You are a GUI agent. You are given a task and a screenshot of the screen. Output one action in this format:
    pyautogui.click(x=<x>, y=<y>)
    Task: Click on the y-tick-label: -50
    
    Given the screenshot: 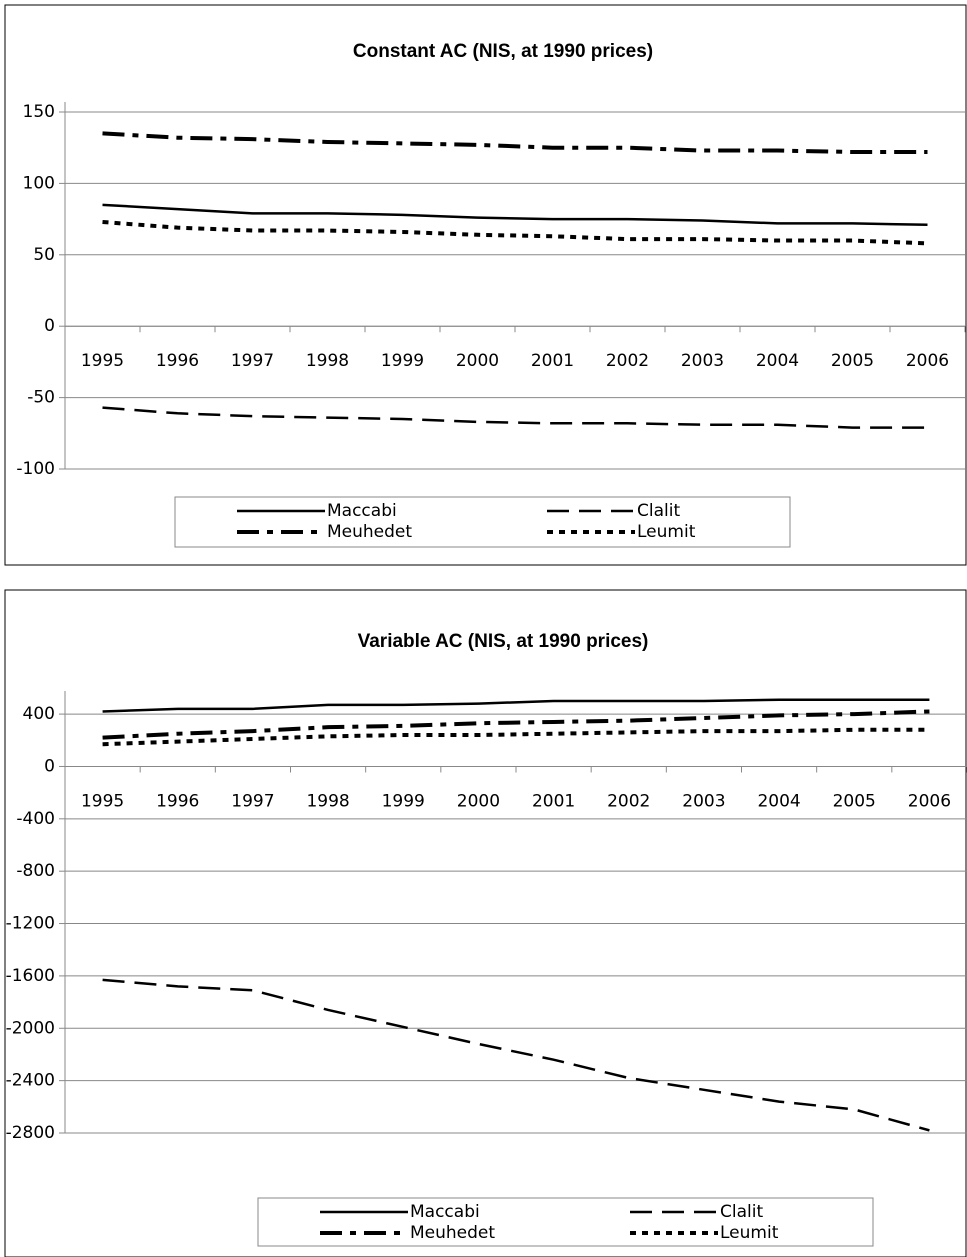 What is the action you would take?
    pyautogui.click(x=41, y=398)
    